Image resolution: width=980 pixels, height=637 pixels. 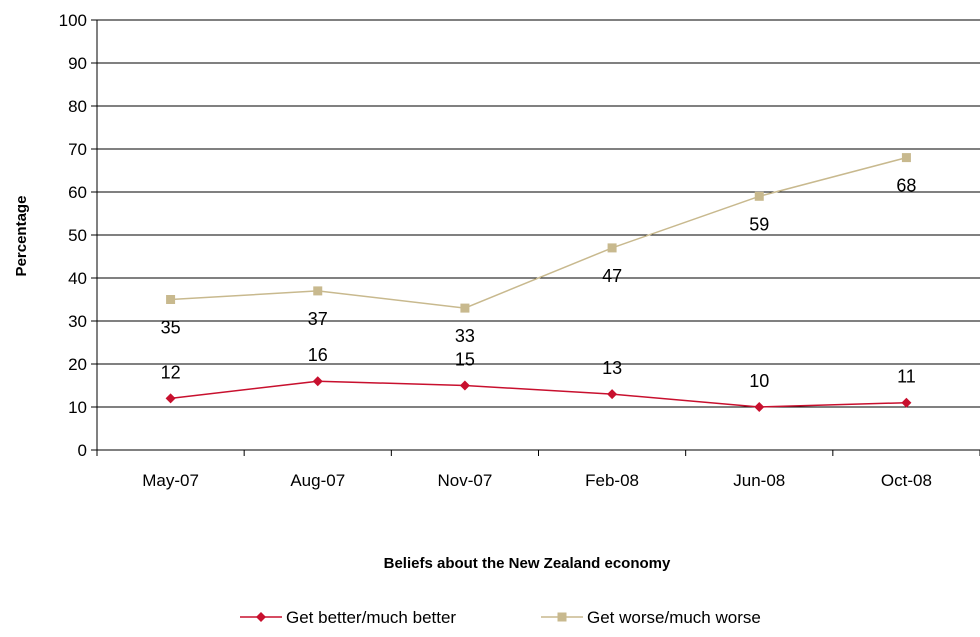 I want to click on y-axis-ticks: 0 10 20 30 40 50 60 70 80 90 100, so click(x=78, y=235).